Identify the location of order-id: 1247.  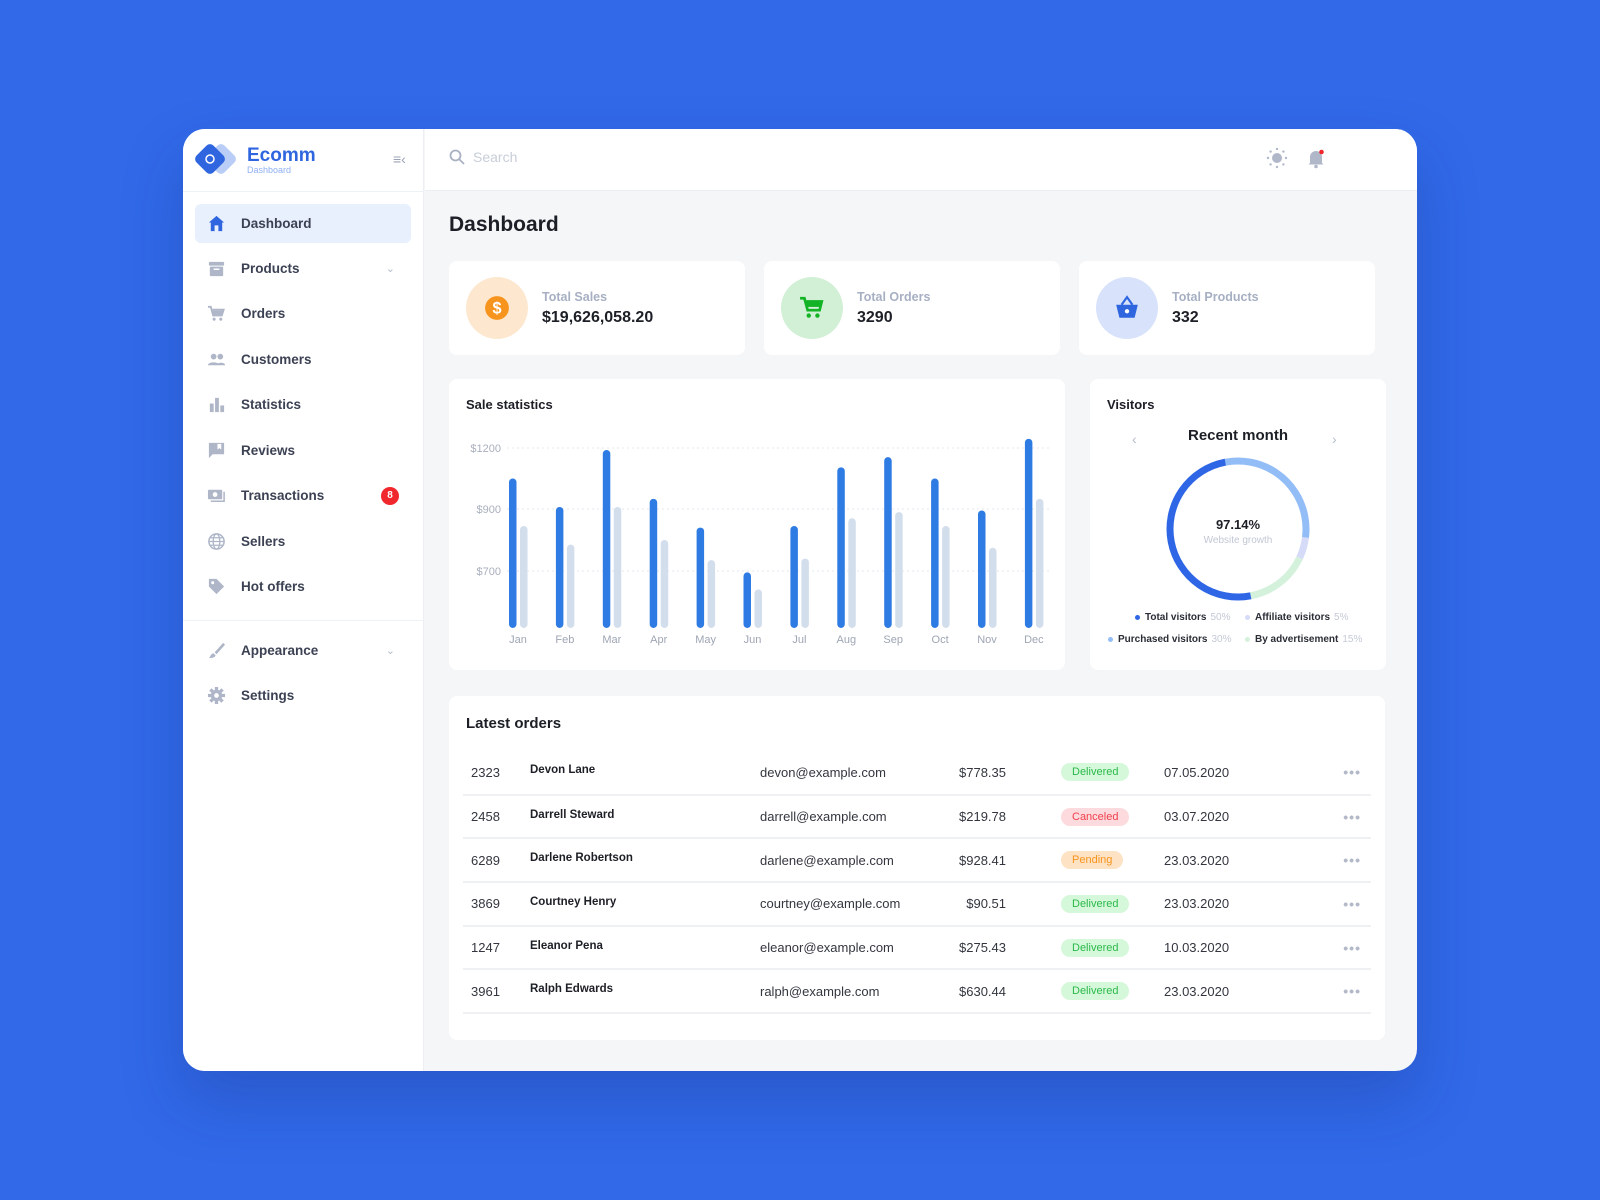
(496, 948).